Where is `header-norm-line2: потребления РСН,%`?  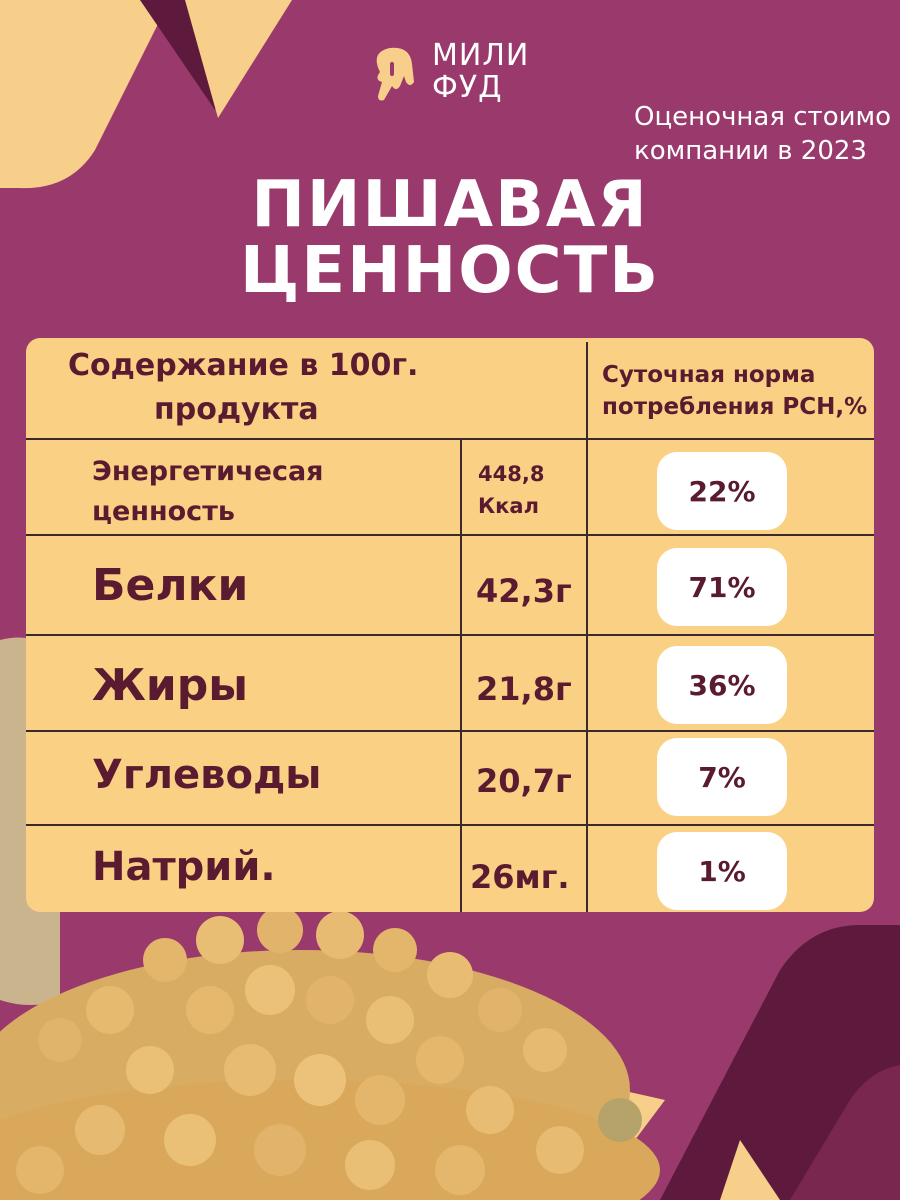 header-norm-line2: потребления РСН,% is located at coordinates (735, 407).